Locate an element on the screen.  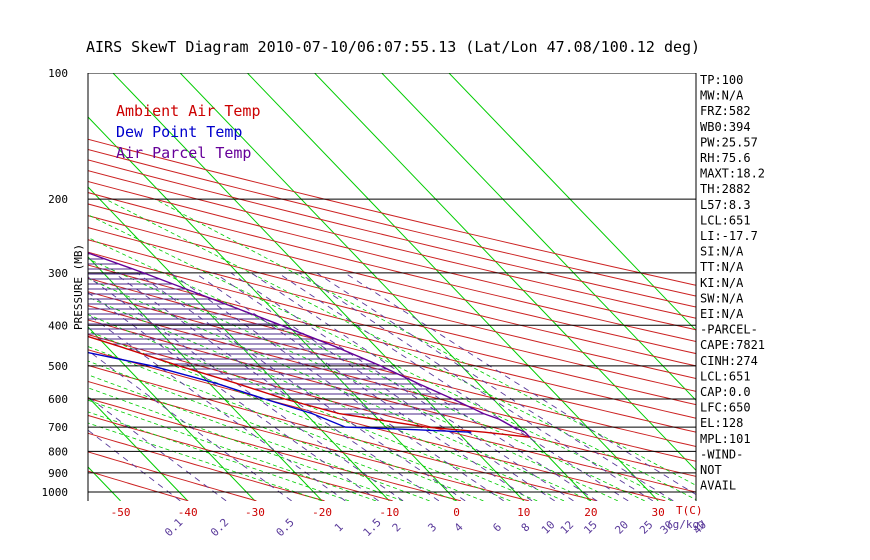
side-label: NOT is located at coordinates (711, 470).